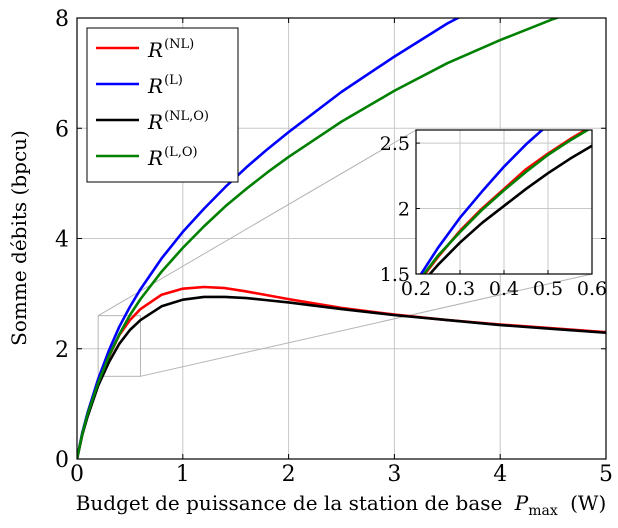 The width and height of the screenshot is (618, 528). Describe the element at coordinates (395, 144) in the screenshot. I see `inset-y-tick-label: 2.5` at that location.